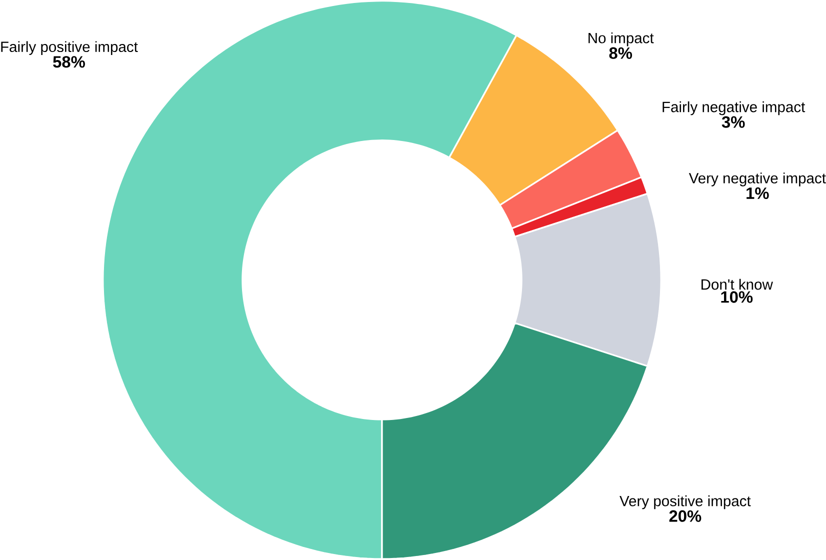  What do you see at coordinates (69, 62) in the screenshot?
I see `data-label: 58%` at bounding box center [69, 62].